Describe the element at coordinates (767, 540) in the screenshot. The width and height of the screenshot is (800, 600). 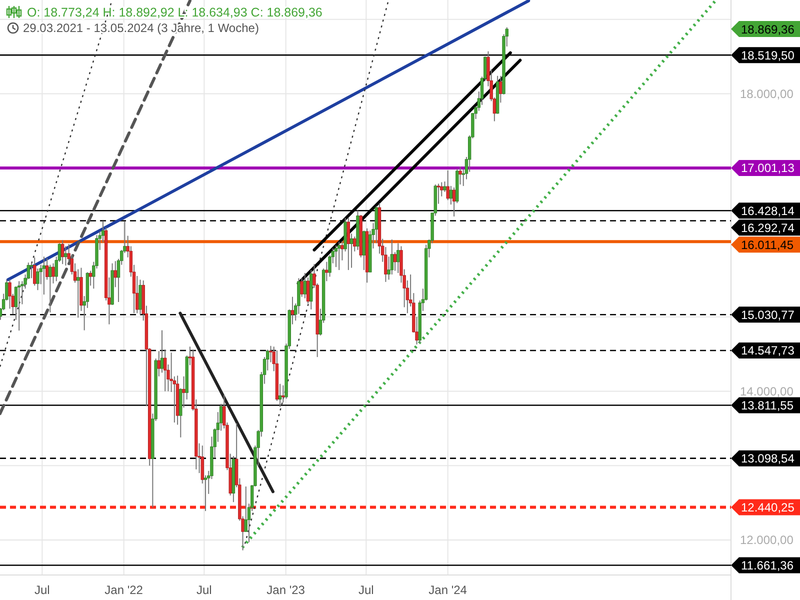
I see `y-tick-label: 12.000,00` at that location.